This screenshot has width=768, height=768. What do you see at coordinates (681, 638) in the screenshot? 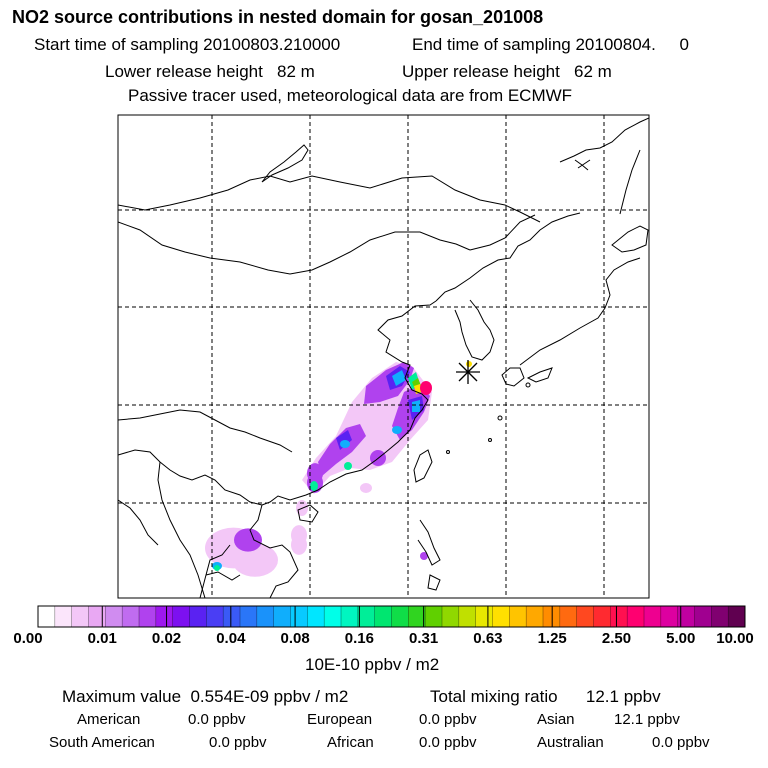
I see `colorbar-tick-label: 5.00` at bounding box center [681, 638].